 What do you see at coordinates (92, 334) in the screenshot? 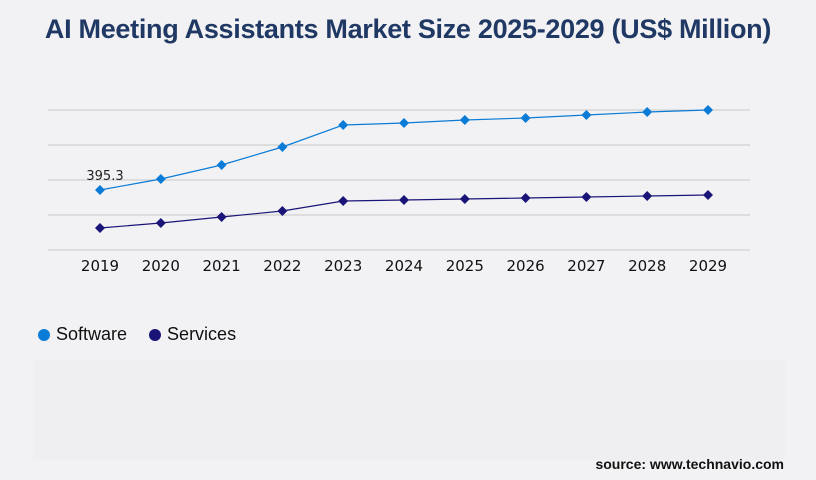
I see `legend-label: Software` at bounding box center [92, 334].